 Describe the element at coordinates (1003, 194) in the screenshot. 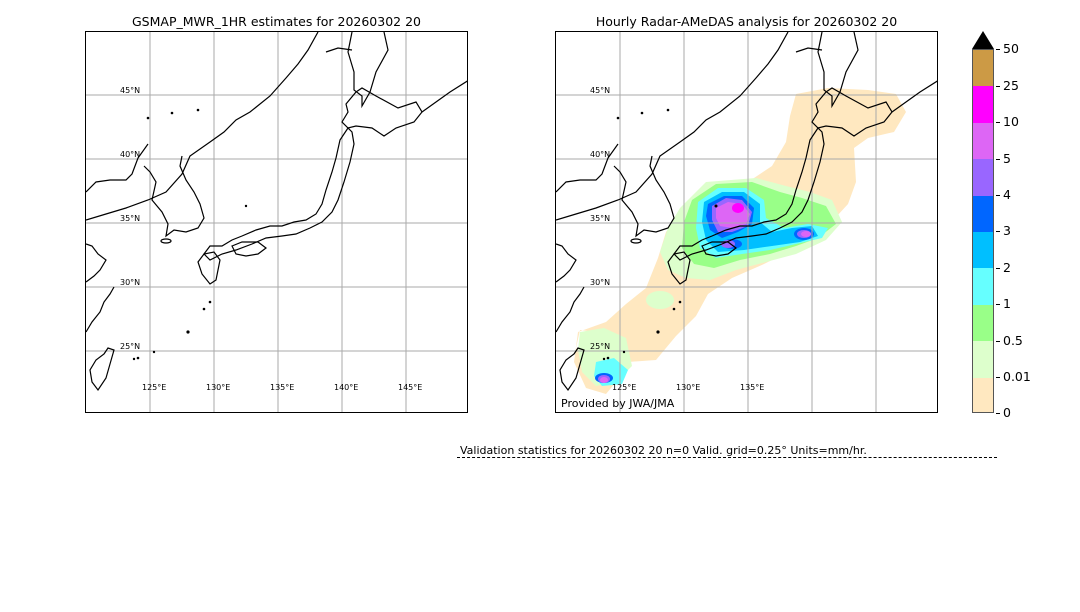

I see `colorbar-tick: 4` at that location.